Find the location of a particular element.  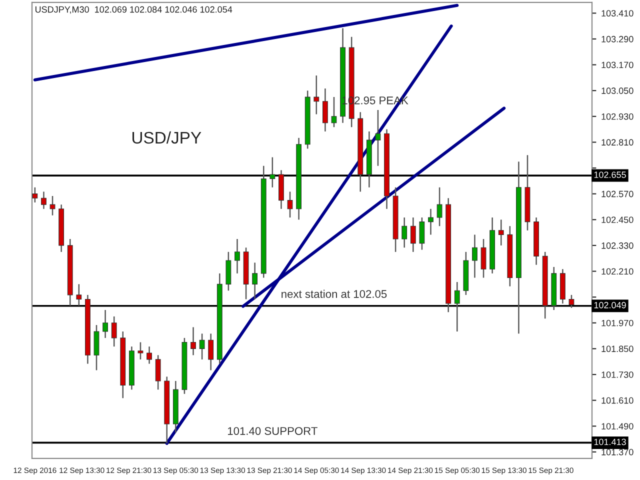

ref-line-label: 101.413 is located at coordinates (610, 442).